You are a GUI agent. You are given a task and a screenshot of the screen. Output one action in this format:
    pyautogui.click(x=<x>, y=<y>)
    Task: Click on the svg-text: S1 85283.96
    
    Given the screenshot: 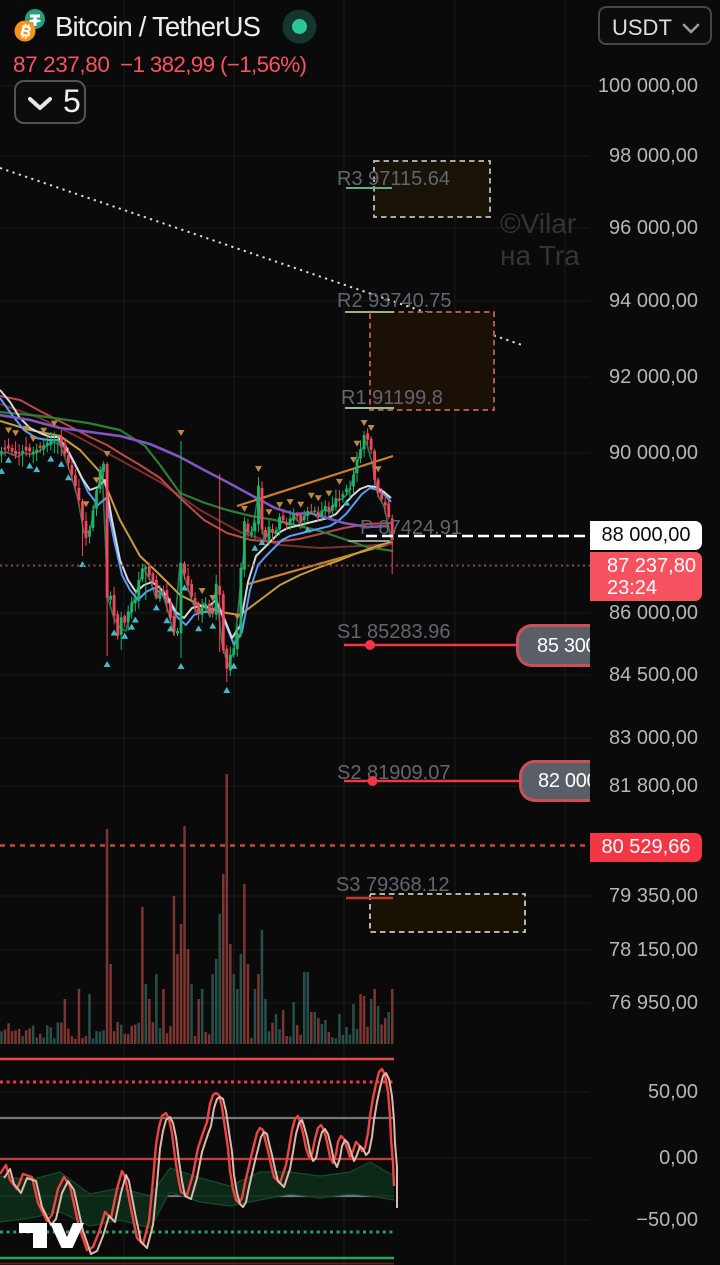 What is the action you would take?
    pyautogui.click(x=393, y=632)
    